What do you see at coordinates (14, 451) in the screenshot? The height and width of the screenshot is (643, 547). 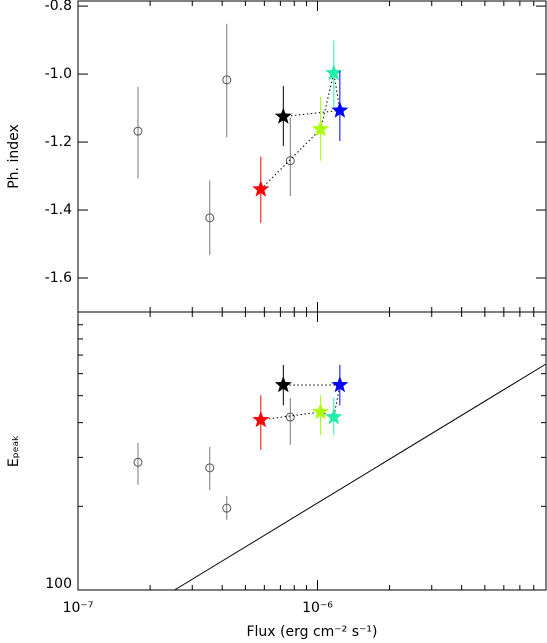 I see `y-axis-label: Eₚₑₐₖ` at bounding box center [14, 451].